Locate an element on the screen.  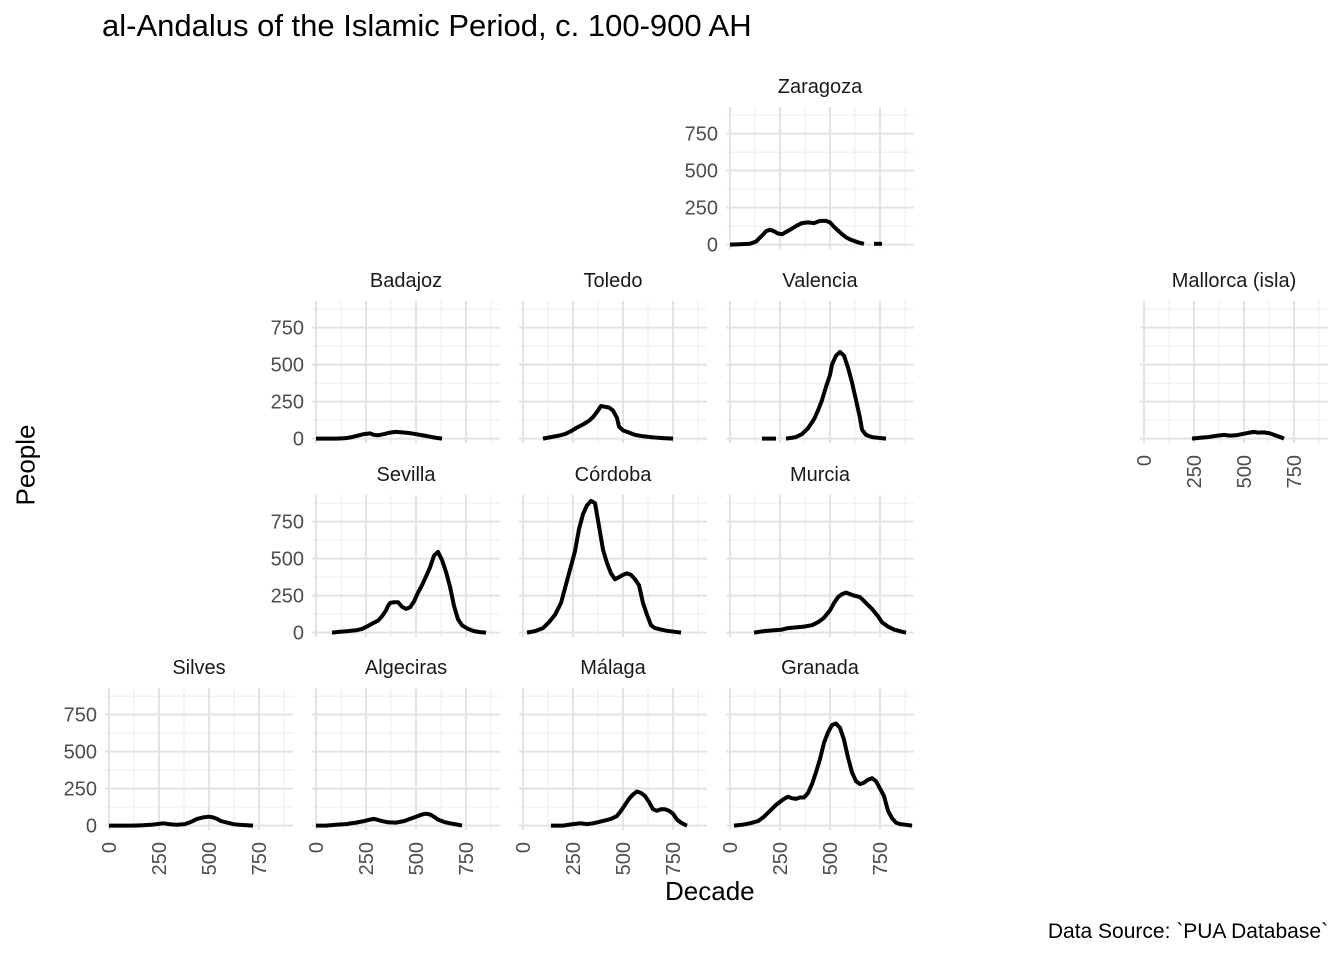
facet-label-valencia: Valencia is located at coordinates (820, 281).